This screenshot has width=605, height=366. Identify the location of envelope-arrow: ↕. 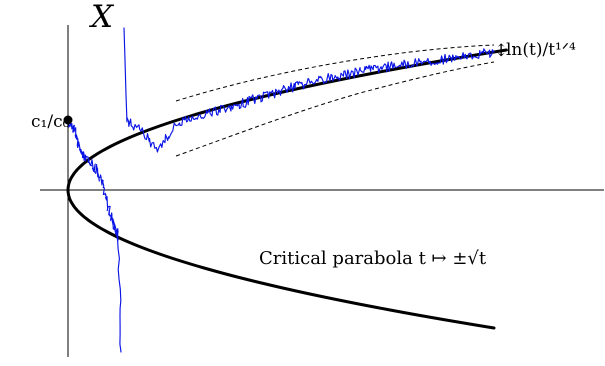
(501, 51).